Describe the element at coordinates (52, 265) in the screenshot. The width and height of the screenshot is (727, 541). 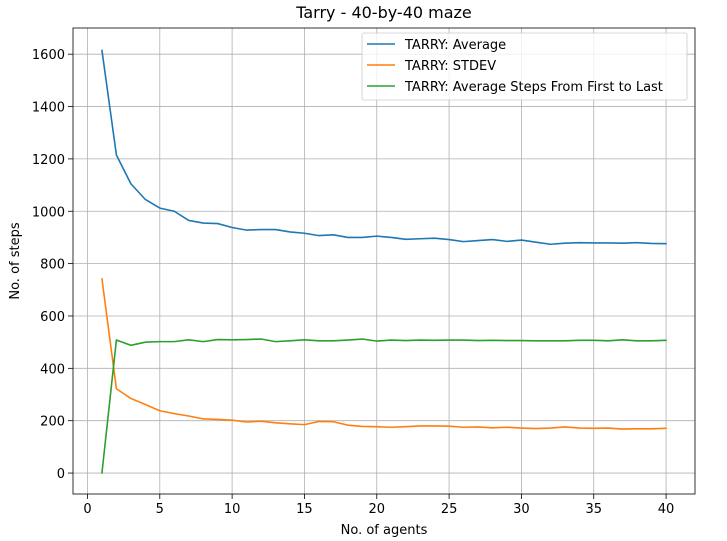
I see `y-tick-label: 800` at that location.